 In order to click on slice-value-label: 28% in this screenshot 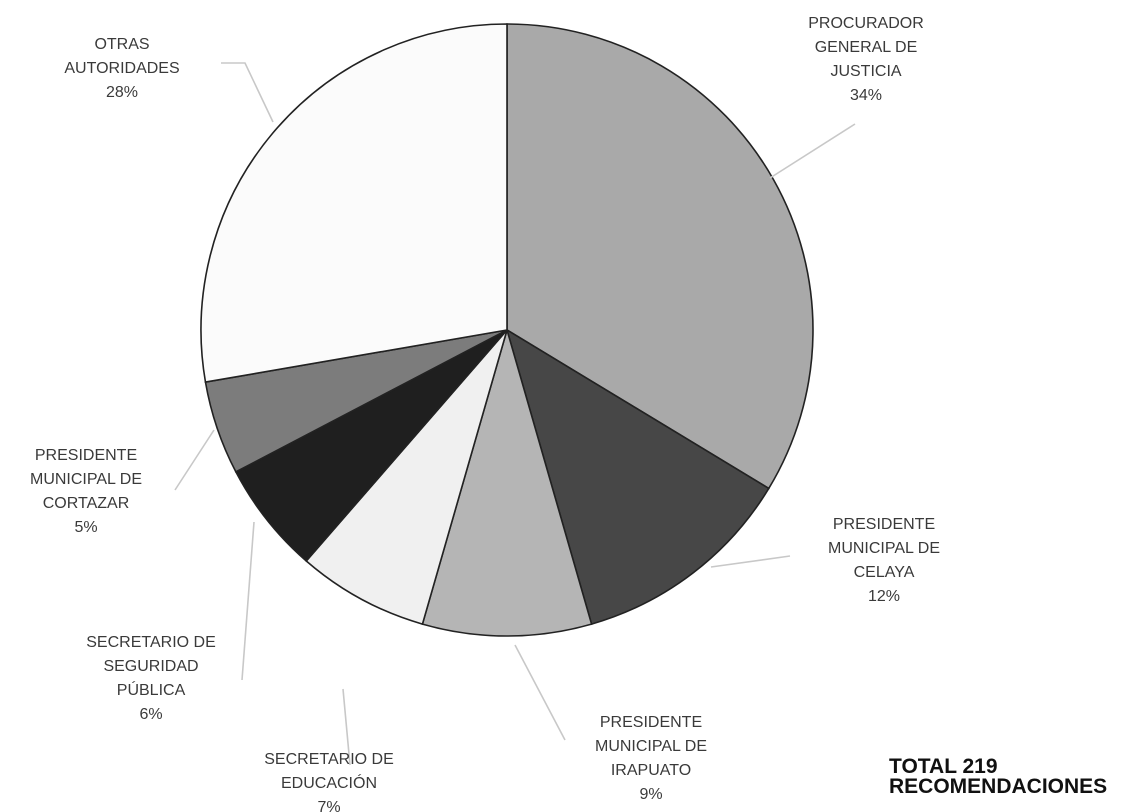, I will do `click(122, 92)`.